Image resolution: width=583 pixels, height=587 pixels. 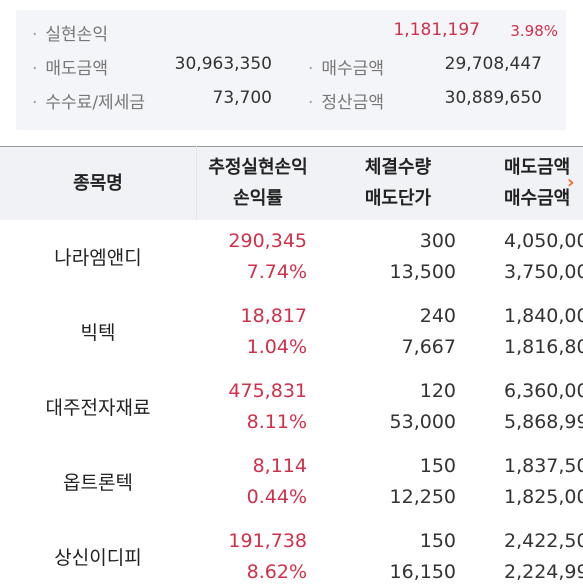 I want to click on pl-rate-value: 8.62%, so click(x=276, y=572).